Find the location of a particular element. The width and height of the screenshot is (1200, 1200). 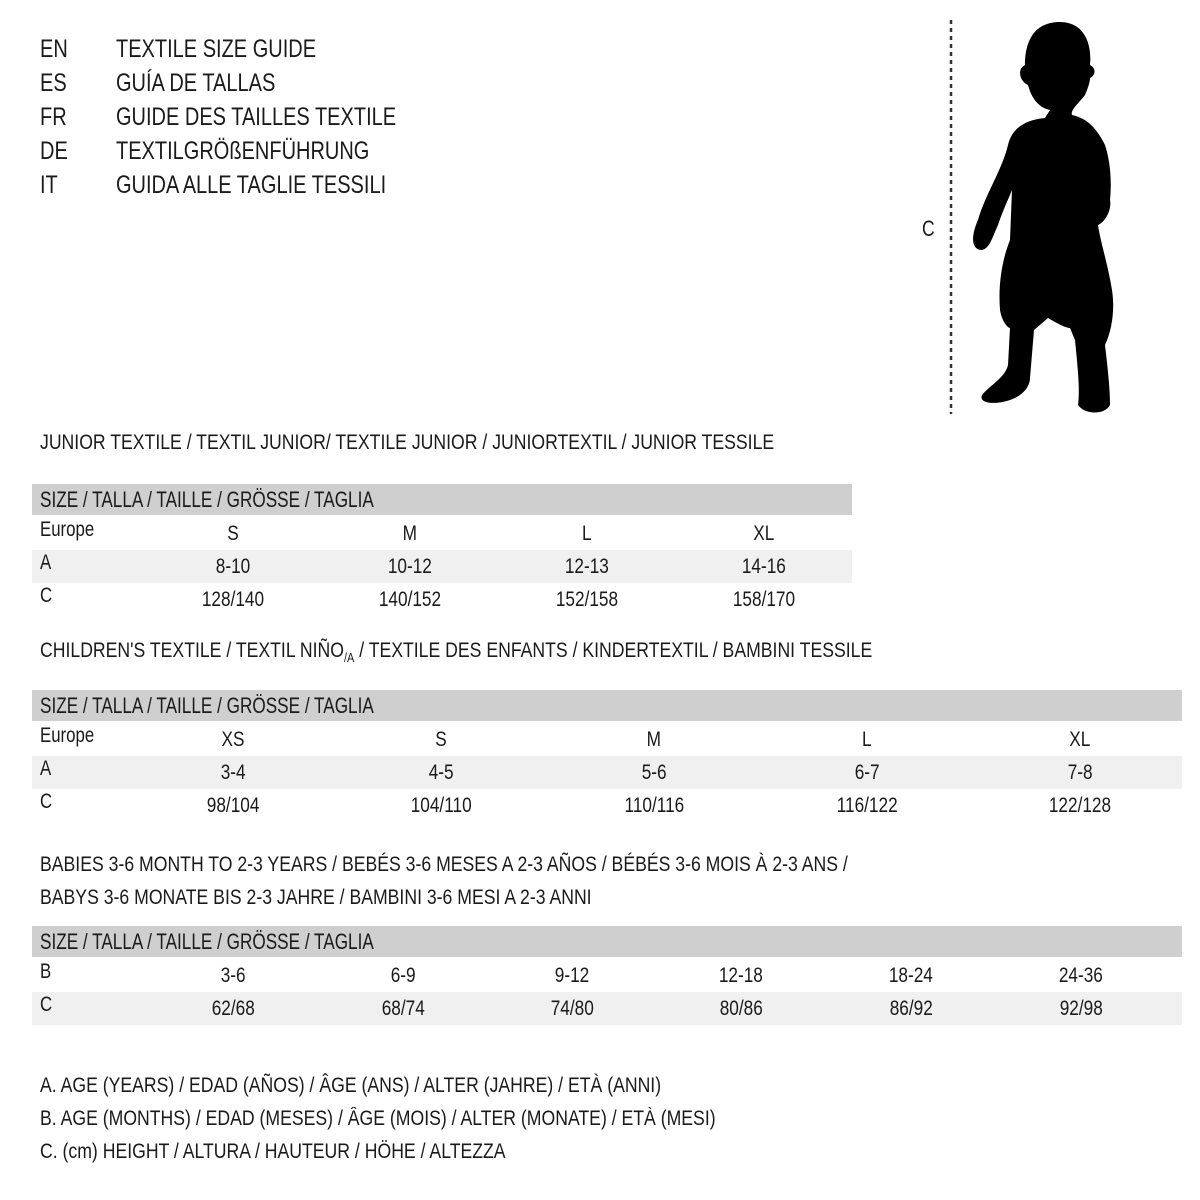

child-silhouette-icon is located at coordinates (1043, 217).